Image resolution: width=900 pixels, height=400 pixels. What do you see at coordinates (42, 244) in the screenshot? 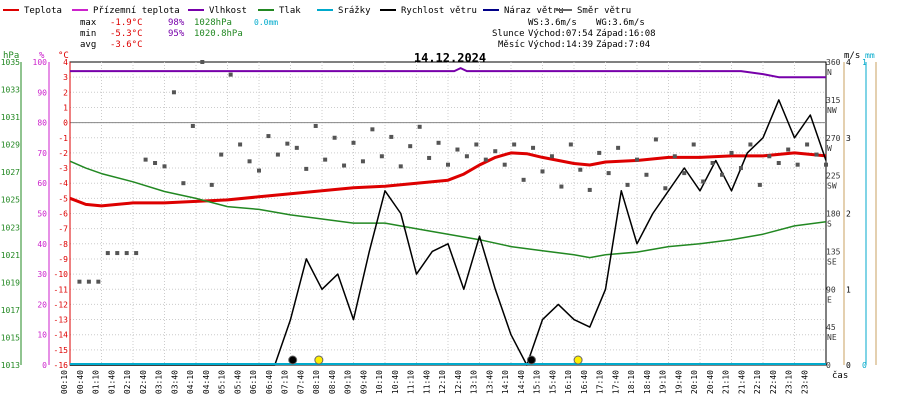
I see `humidity-tick: 40` at bounding box center [42, 244].